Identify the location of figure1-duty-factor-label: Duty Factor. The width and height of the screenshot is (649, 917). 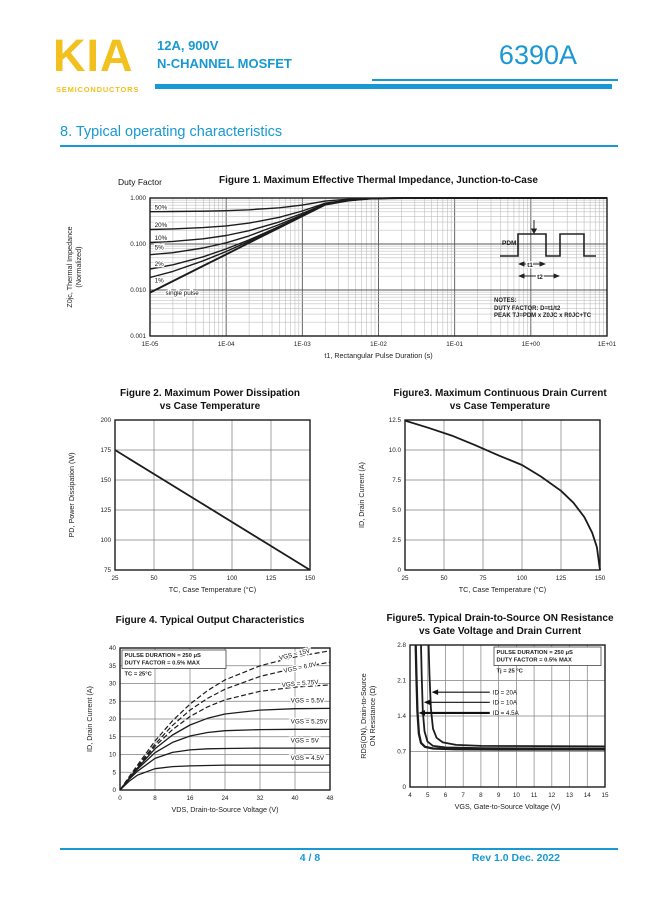
(140, 182).